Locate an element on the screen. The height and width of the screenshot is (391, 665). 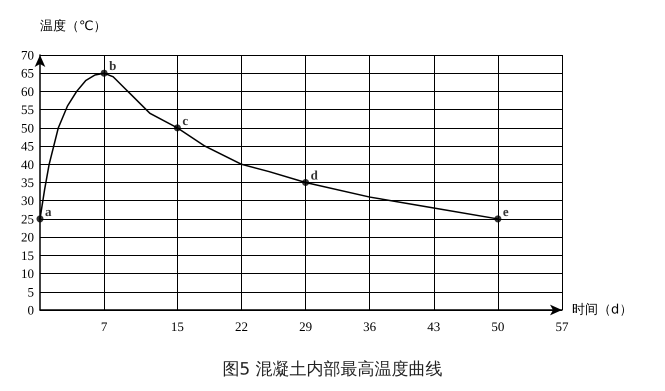
x-tick-label: 50 is located at coordinates (497, 326).